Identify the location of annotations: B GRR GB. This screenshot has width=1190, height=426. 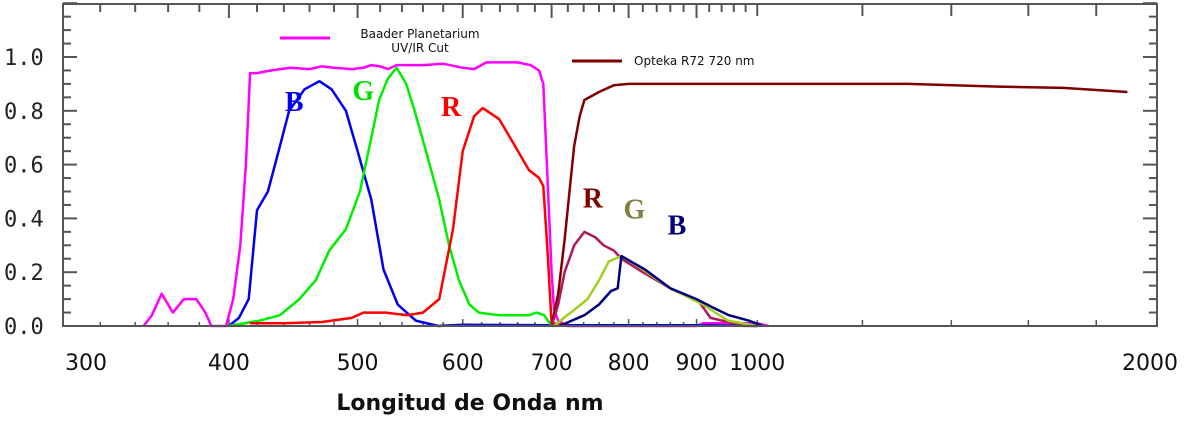
(486, 159).